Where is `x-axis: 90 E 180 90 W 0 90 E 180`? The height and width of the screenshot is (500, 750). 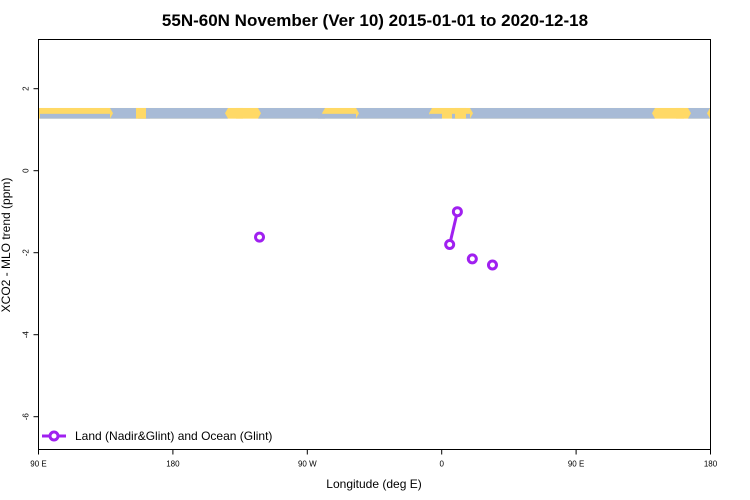 x-axis: 90 E 180 90 W 0 90 E 180 is located at coordinates (374, 459).